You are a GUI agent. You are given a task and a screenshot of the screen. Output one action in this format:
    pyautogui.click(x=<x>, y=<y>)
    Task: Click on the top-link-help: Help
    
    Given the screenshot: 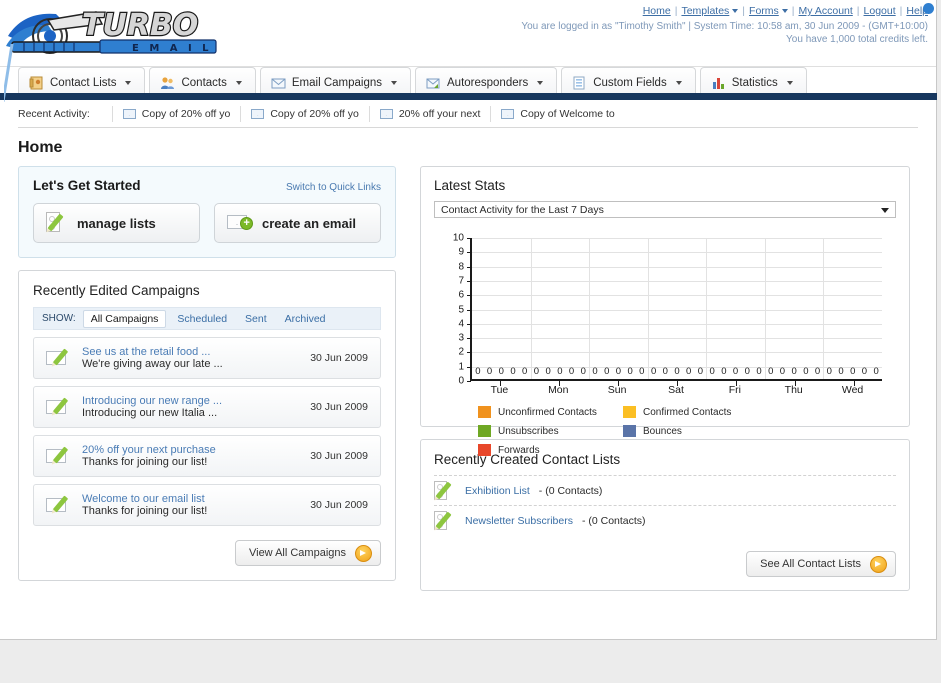 What is the action you would take?
    pyautogui.click(x=917, y=11)
    